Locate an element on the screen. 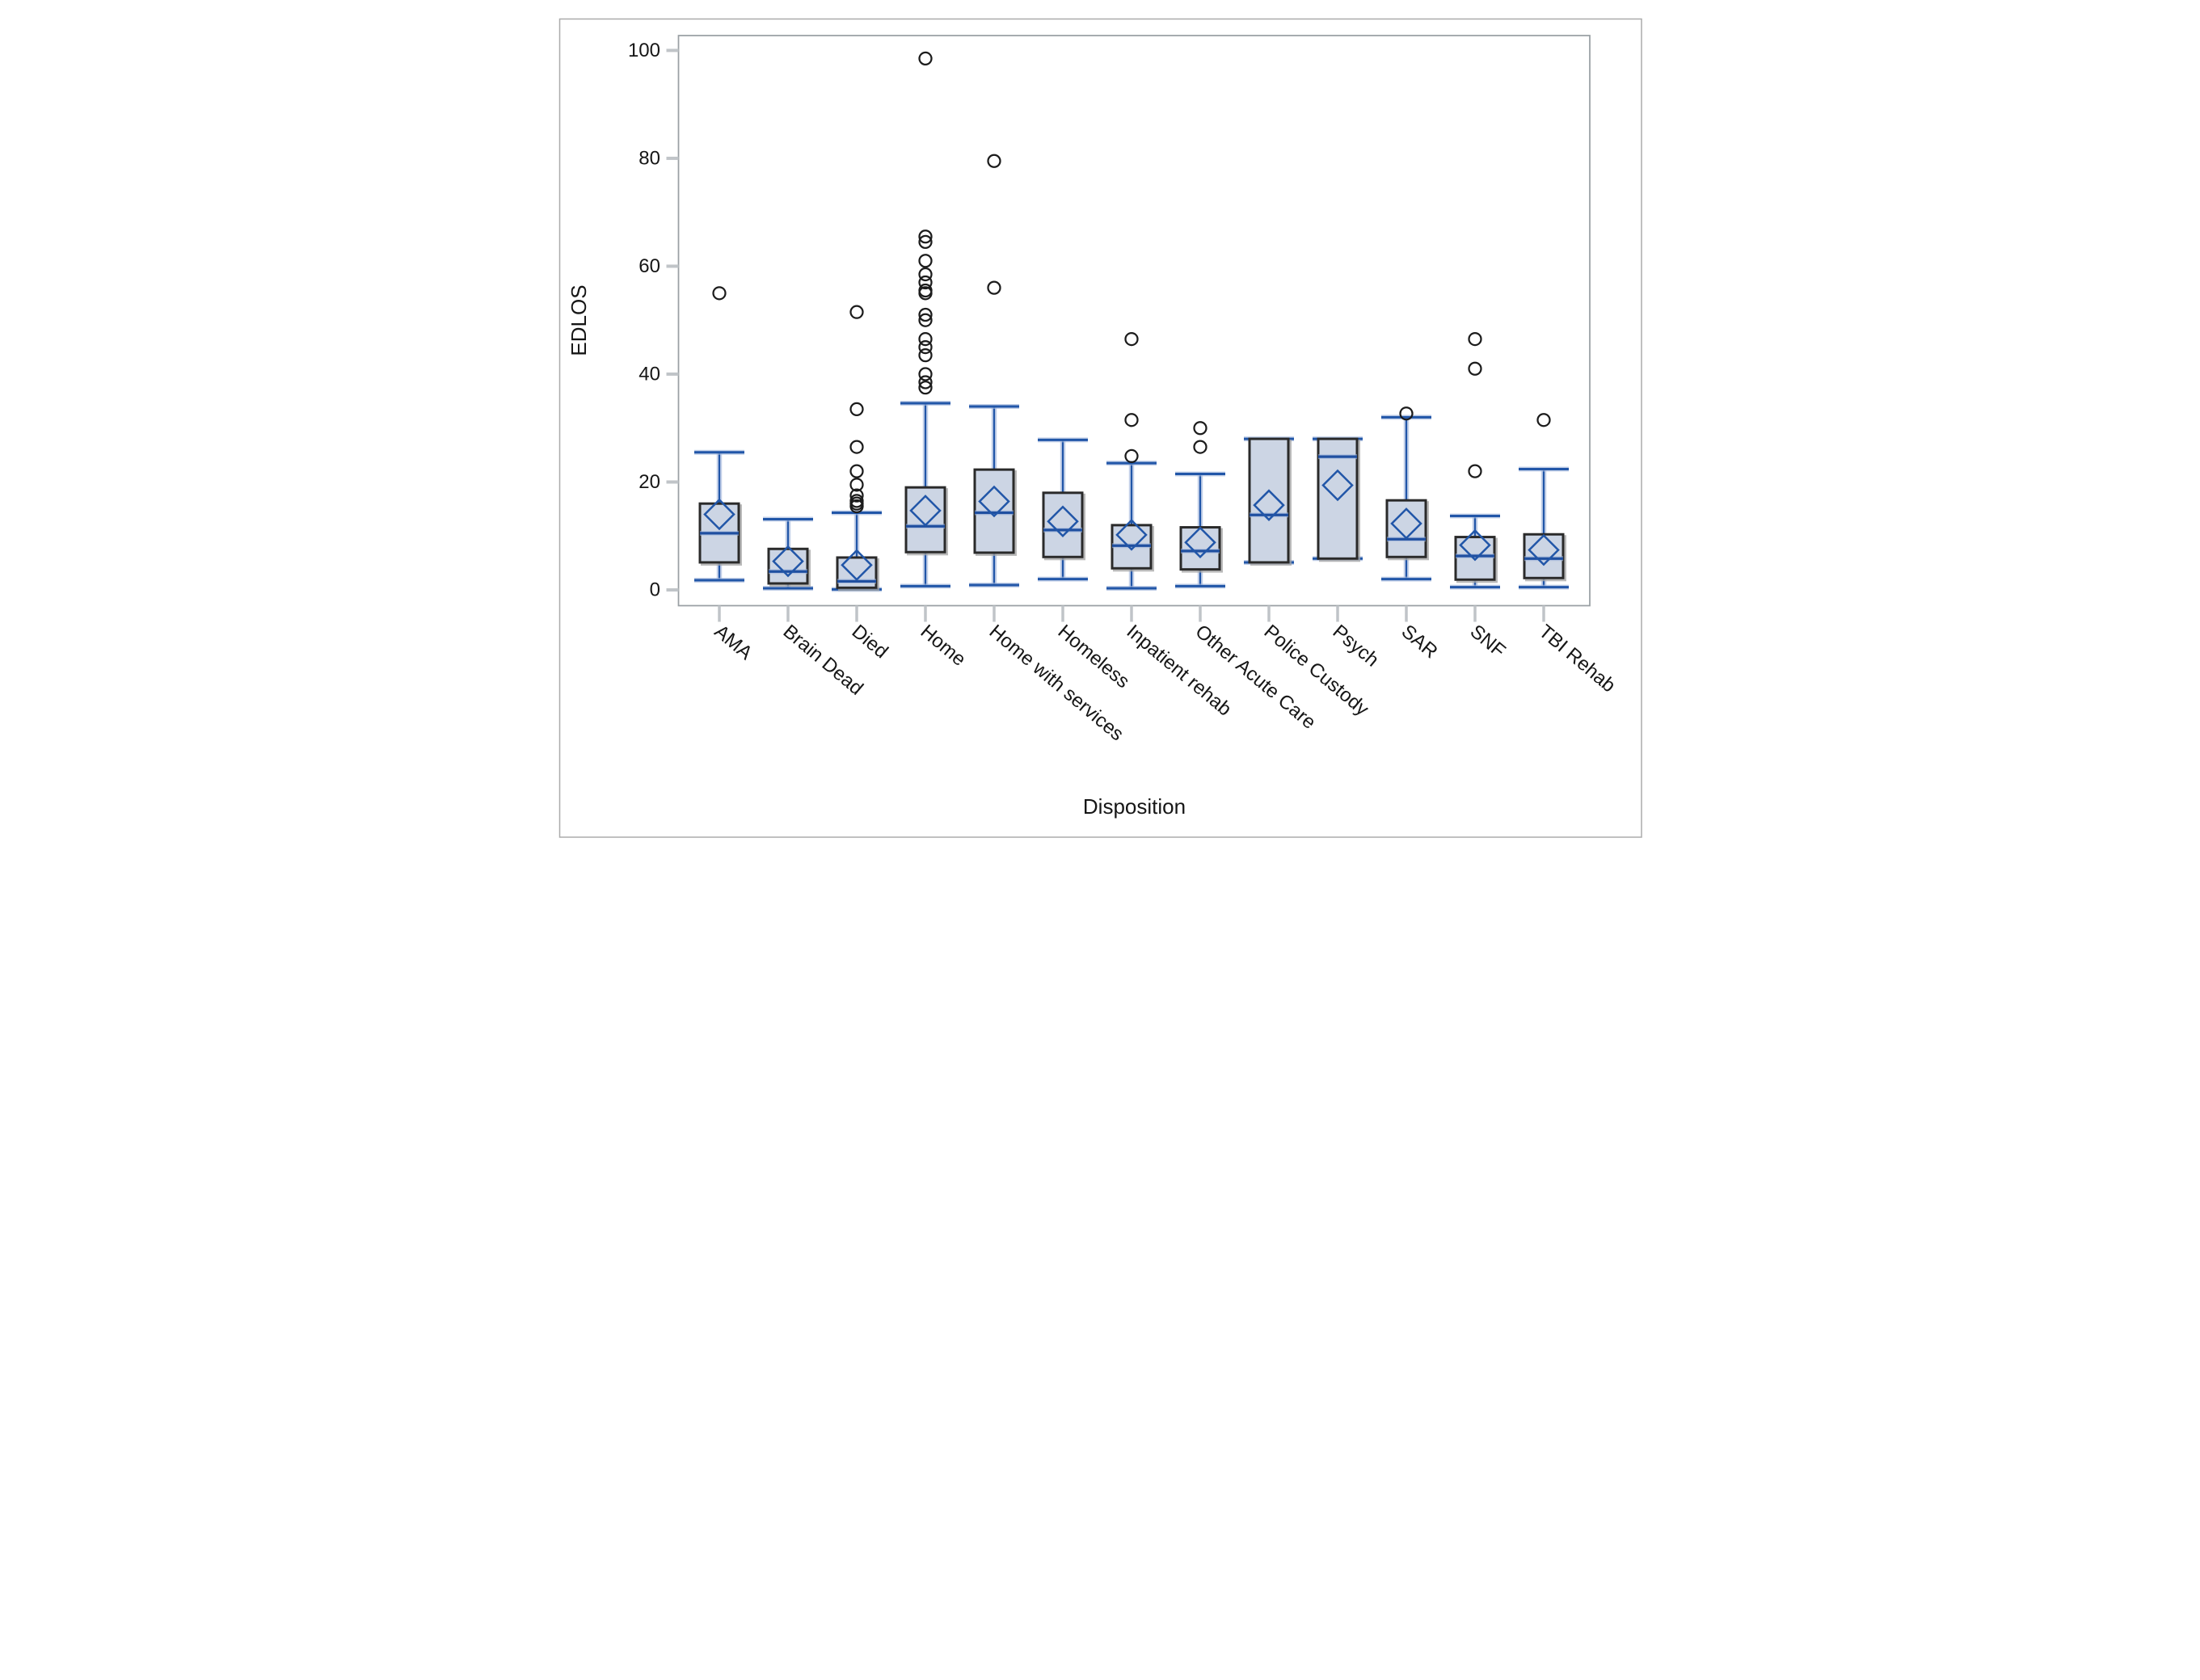  box-homeless is located at coordinates (1062, 509).